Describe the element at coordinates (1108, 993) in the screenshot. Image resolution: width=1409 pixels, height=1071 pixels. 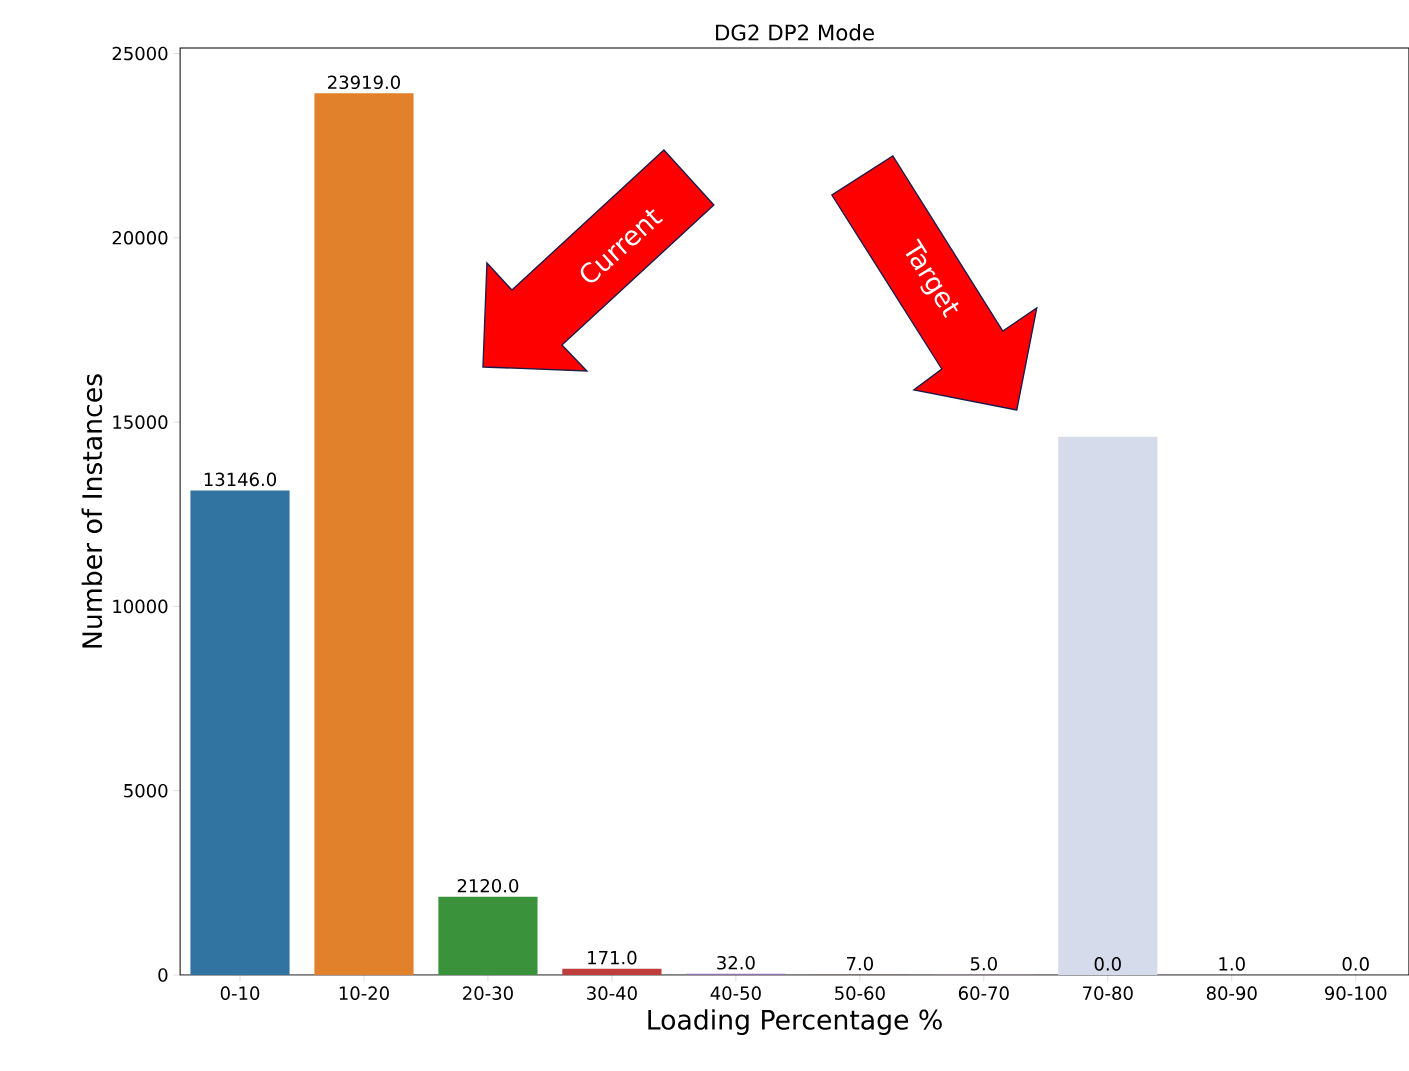
I see `x-tick-label: 70-80` at that location.